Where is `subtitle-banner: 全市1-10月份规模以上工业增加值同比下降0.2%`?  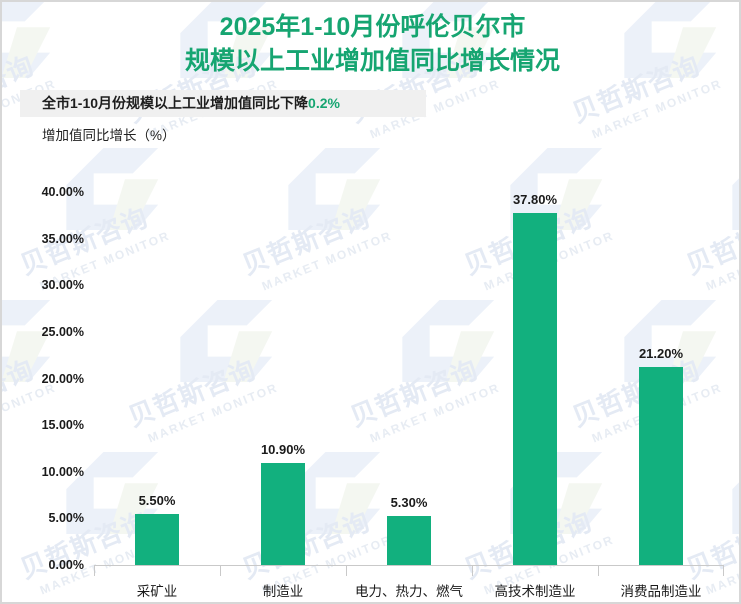 subtitle-banner: 全市1-10月份规模以上工业增加值同比下降0.2% is located at coordinates (223, 103).